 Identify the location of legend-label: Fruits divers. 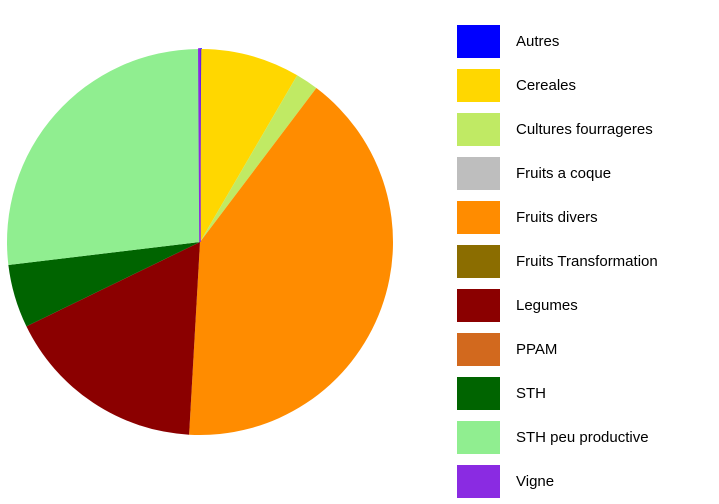
(557, 217).